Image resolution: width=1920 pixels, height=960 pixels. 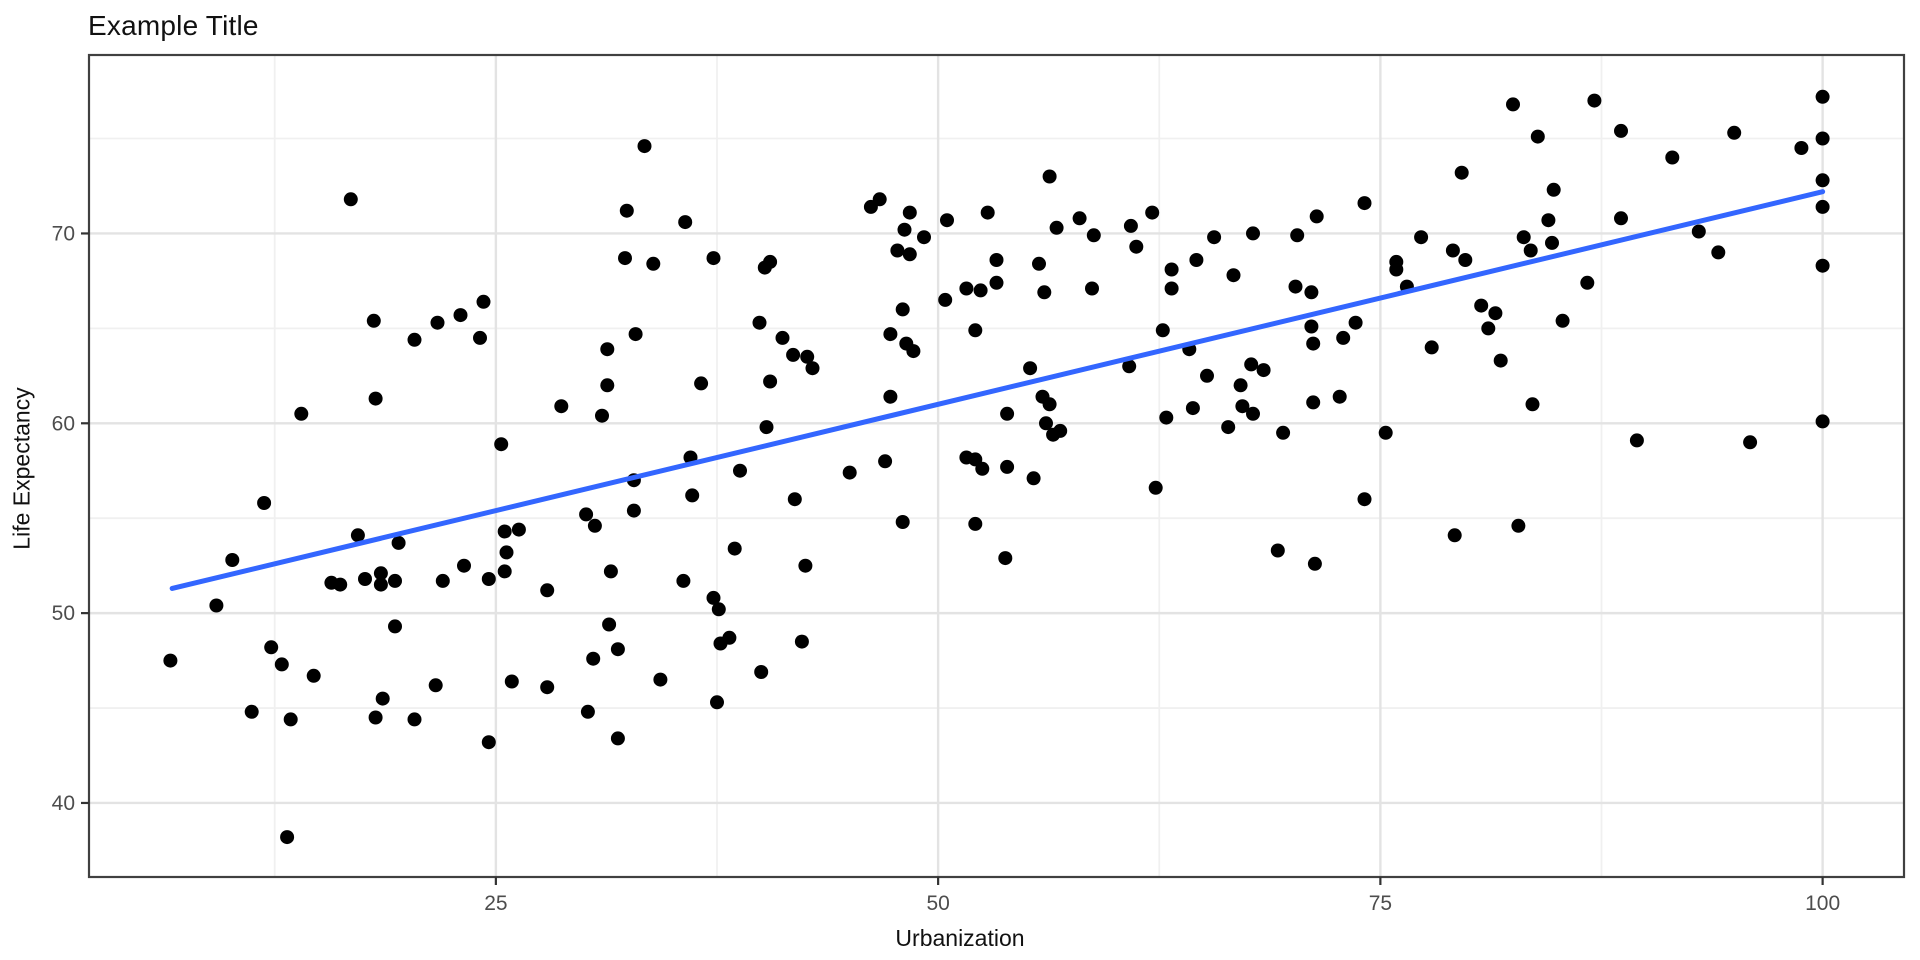 What do you see at coordinates (21, 468) in the screenshot?
I see `y-axis-title: Life Expectancy` at bounding box center [21, 468].